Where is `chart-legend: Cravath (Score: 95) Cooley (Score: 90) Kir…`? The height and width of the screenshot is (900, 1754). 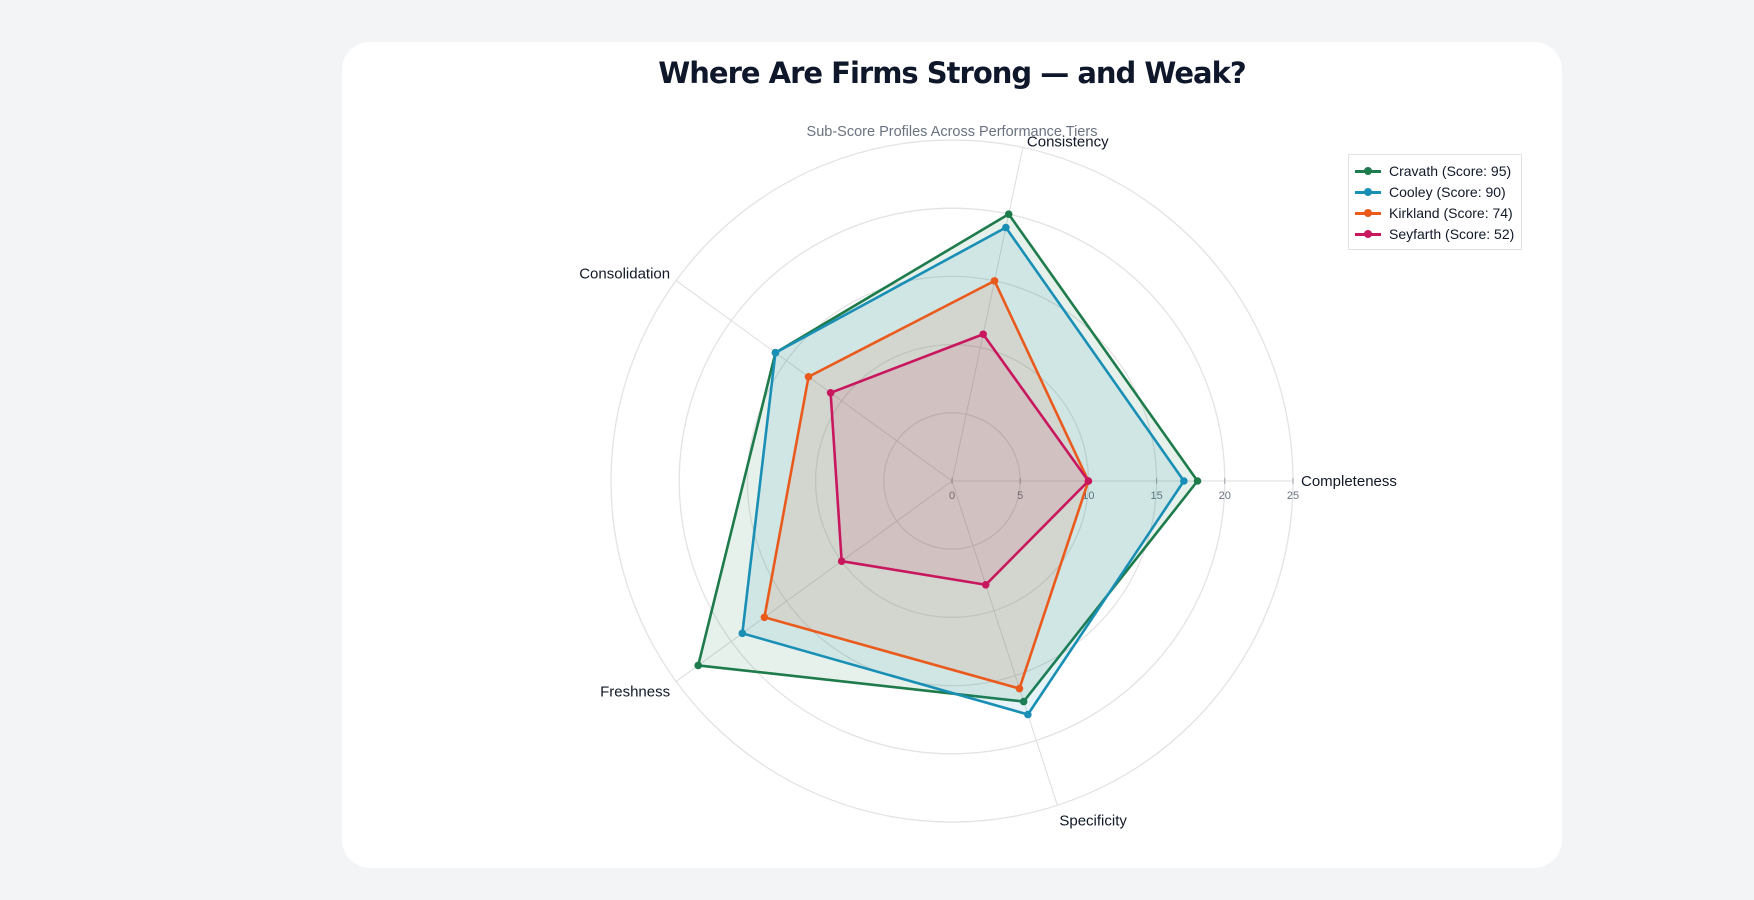 chart-legend: Cravath (Score: 95) Cooley (Score: 90) Kir… is located at coordinates (1435, 202).